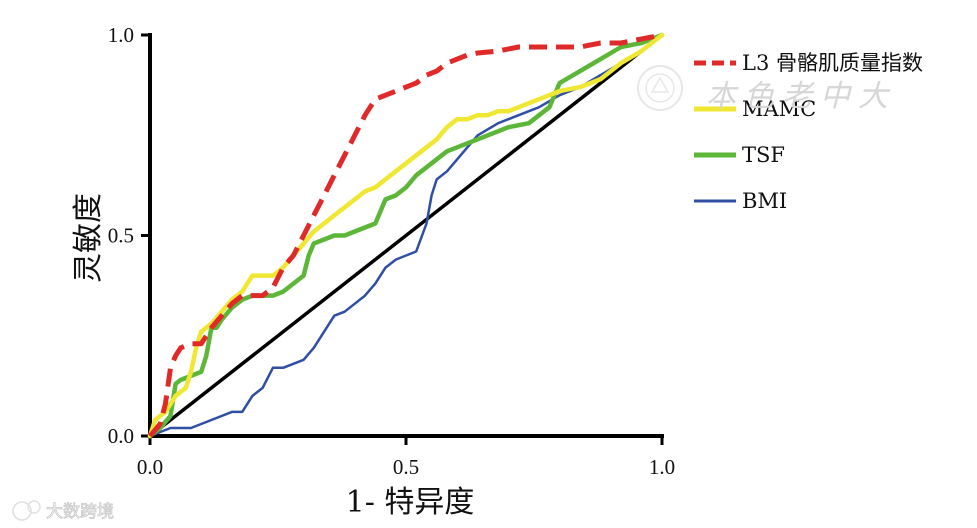  Describe the element at coordinates (121, 236) in the screenshot. I see `y-tick-label: 0.5` at that location.